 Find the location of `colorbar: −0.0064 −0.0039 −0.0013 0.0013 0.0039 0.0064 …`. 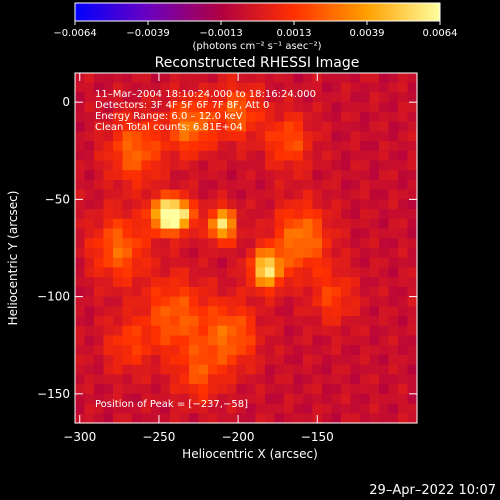

colorbar: −0.0064 −0.0039 −0.0013 0.0013 0.0039 0.0064 … is located at coordinates (255, 27).